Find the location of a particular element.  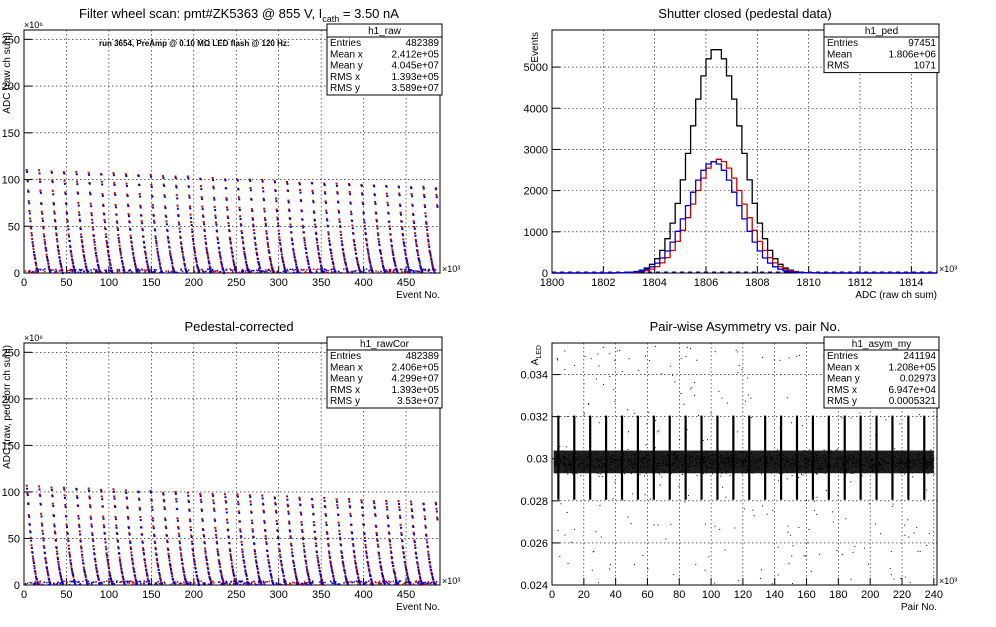

x-tick-label: 300 is located at coordinates (279, 283).